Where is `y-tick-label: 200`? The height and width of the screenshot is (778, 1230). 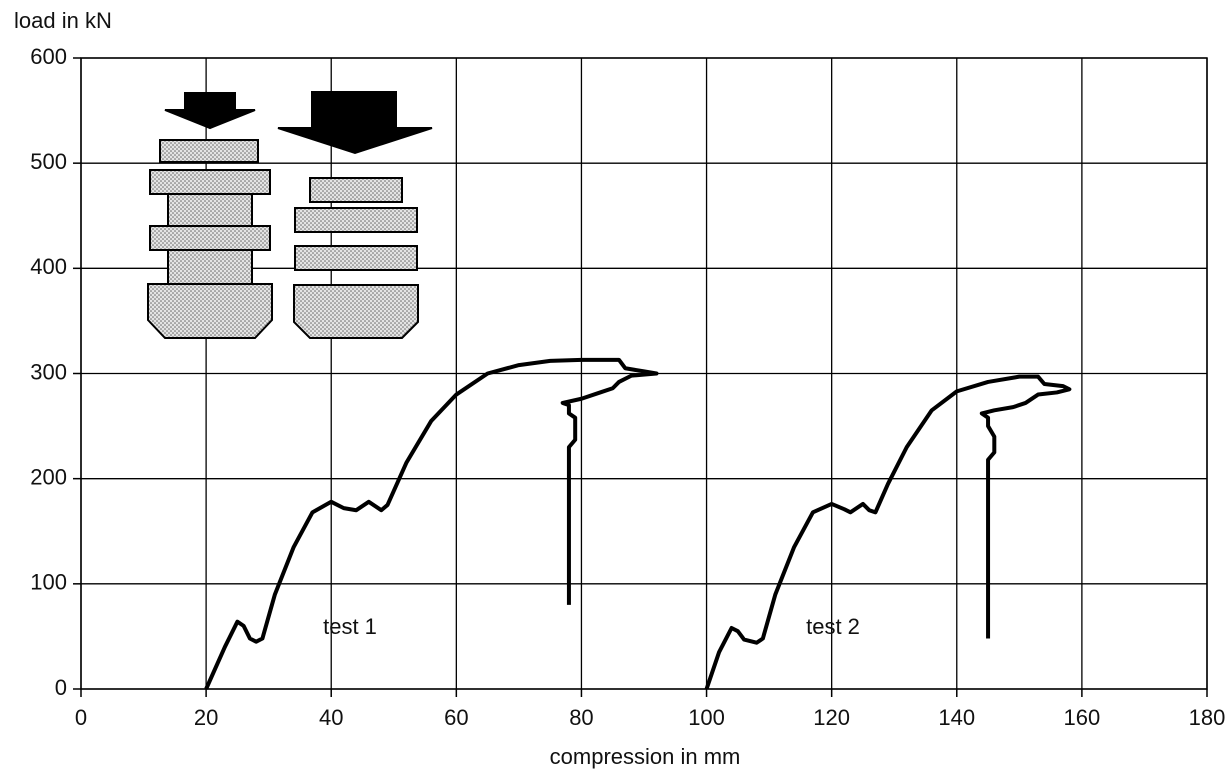
y-tick-label: 200 is located at coordinates (48, 476).